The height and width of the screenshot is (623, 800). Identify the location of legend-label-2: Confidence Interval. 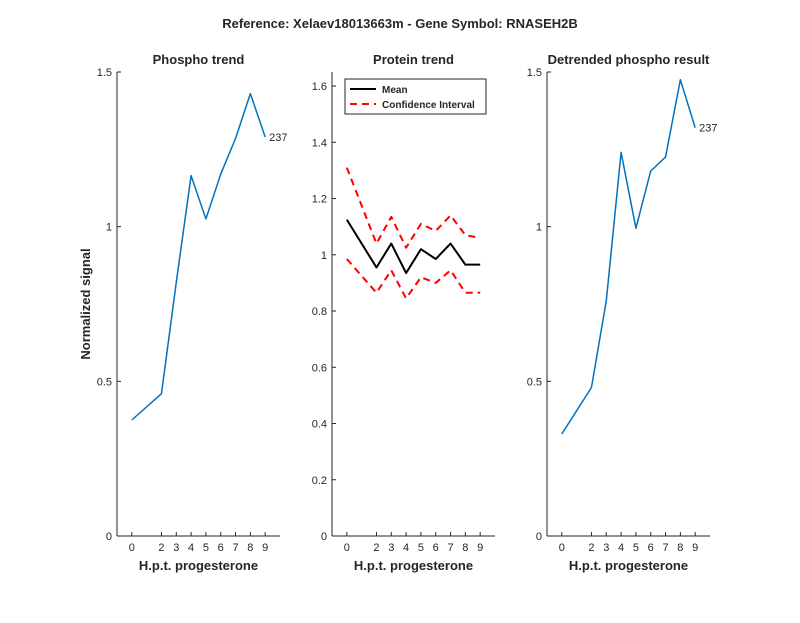
(428, 105).